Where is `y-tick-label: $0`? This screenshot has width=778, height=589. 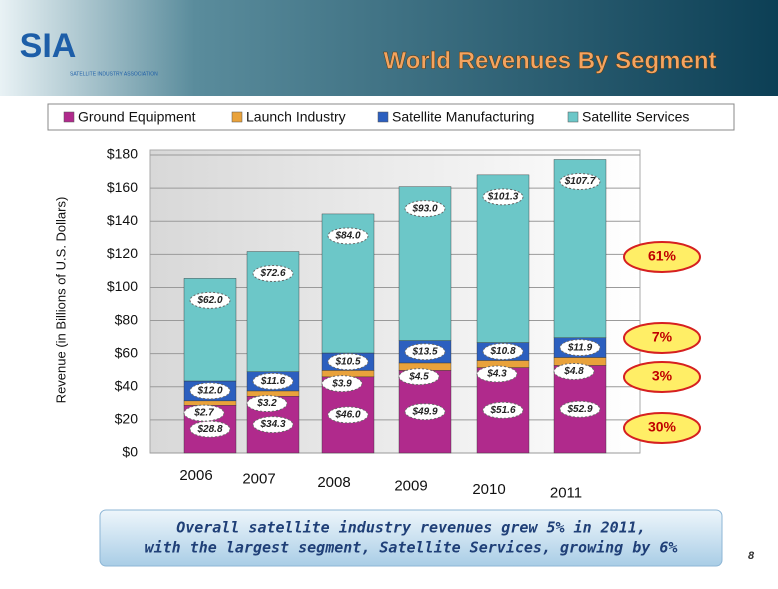
y-tick-label: $0 is located at coordinates (130, 452).